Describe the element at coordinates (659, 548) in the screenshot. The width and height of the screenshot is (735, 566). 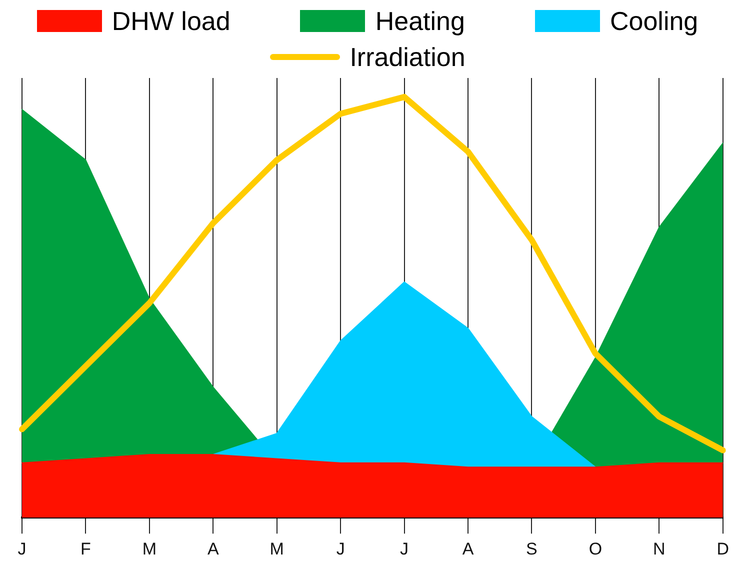
I see `x-tick-label: N` at that location.